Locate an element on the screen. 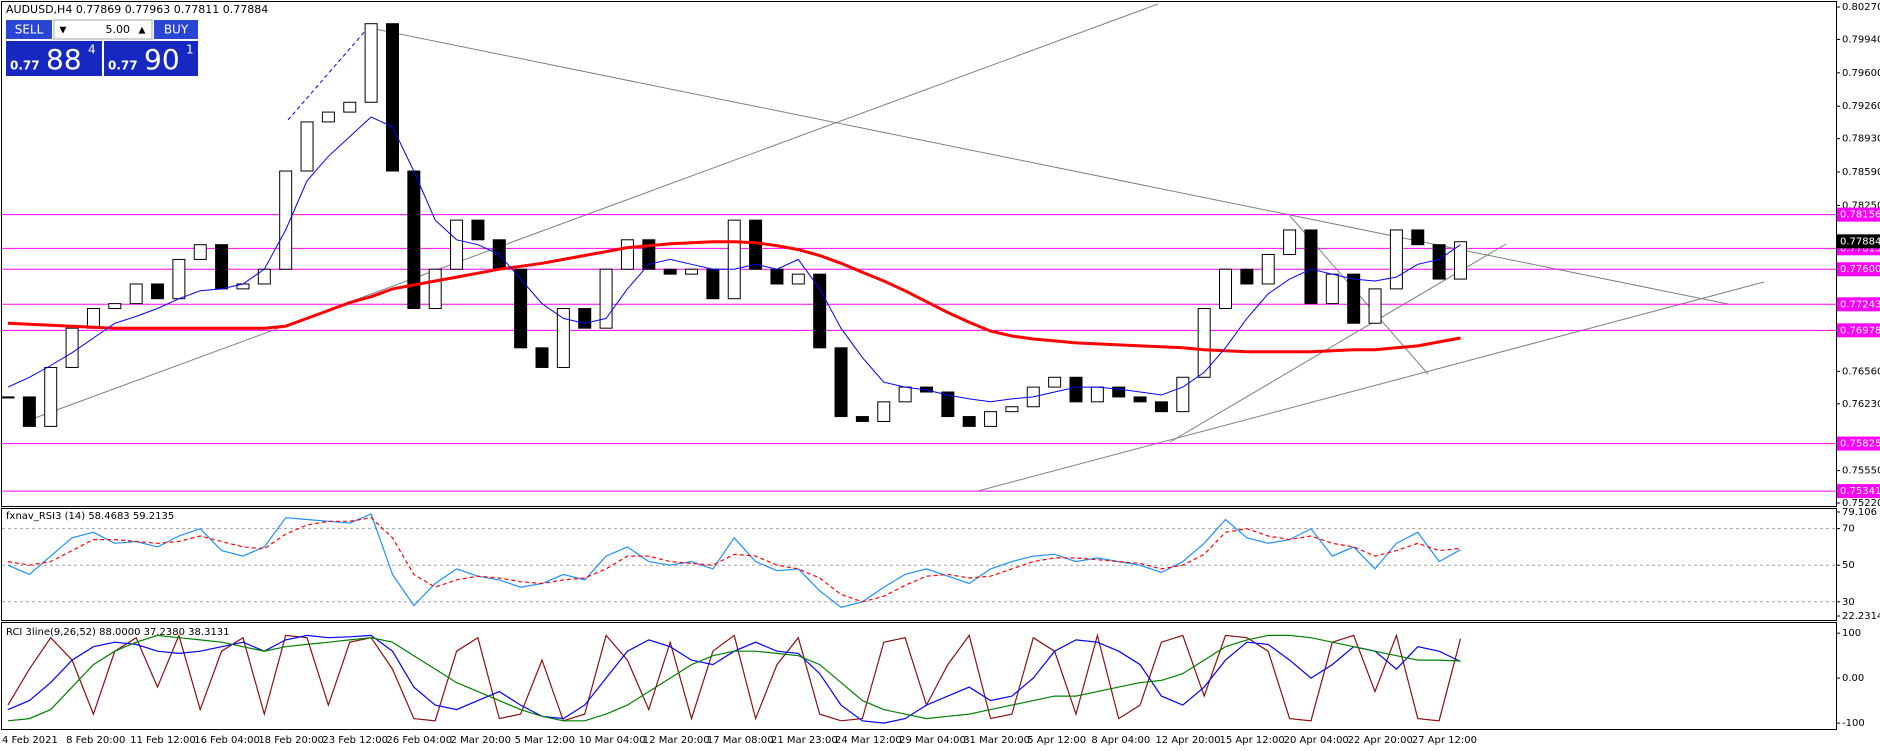  x-tick-label: 31 Mar 20:00 is located at coordinates (996, 740).